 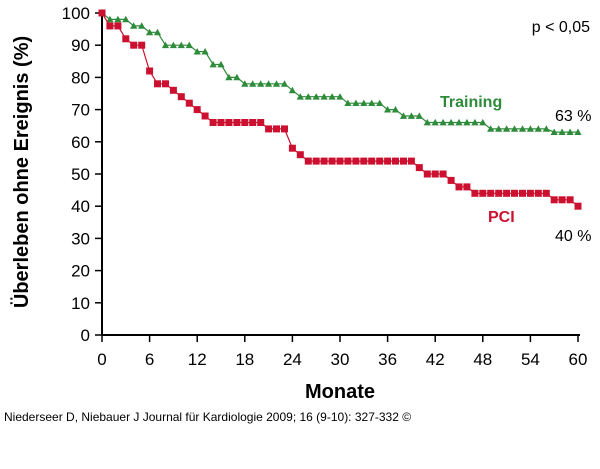 What do you see at coordinates (149, 359) in the screenshot?
I see `x-tick-label: 6` at bounding box center [149, 359].